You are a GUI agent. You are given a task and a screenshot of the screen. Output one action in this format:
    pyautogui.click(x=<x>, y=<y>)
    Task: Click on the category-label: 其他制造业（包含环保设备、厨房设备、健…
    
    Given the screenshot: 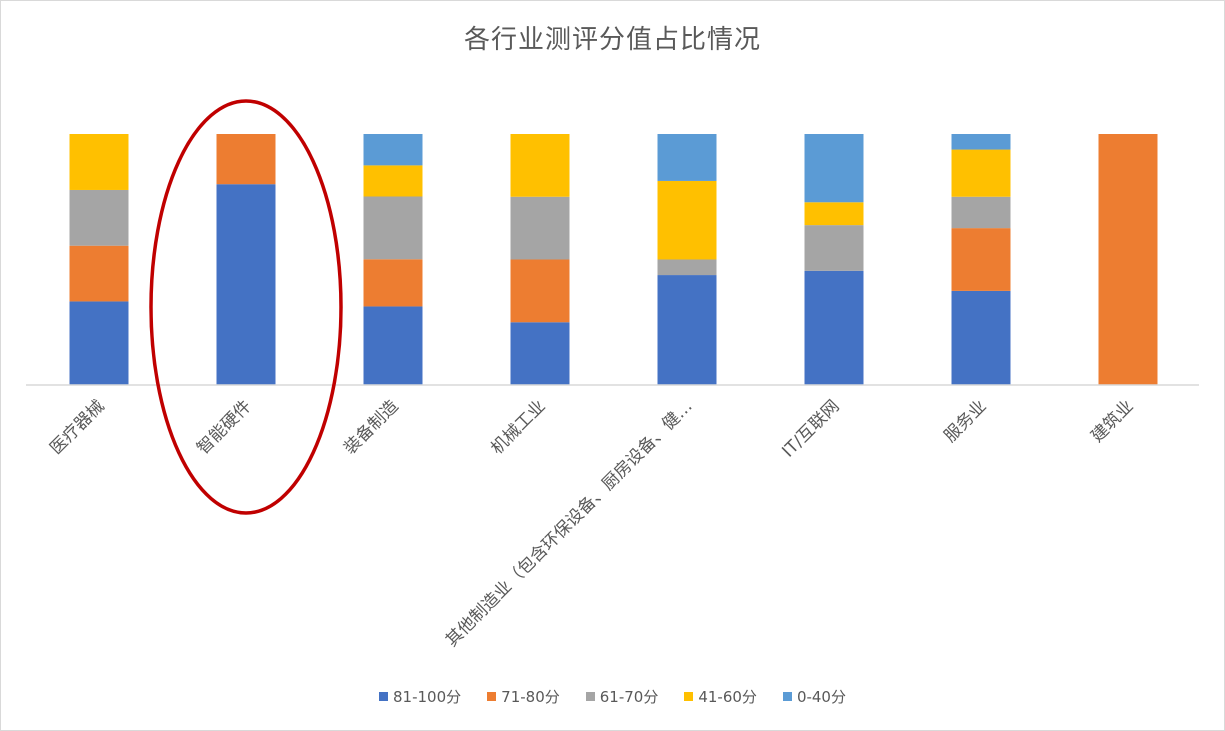 What is the action you would take?
    pyautogui.click(x=569, y=523)
    